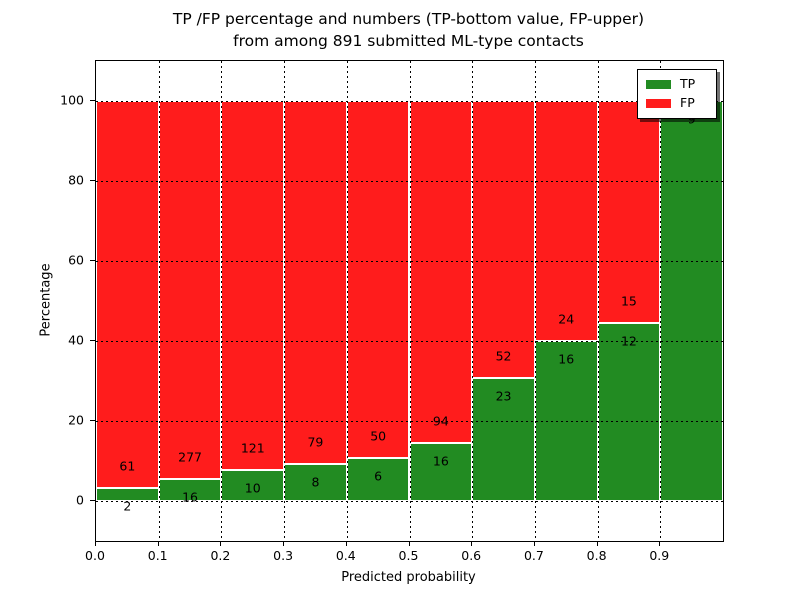  Describe the element at coordinates (345, 555) in the screenshot. I see `x-tick-label: 0.4` at that location.